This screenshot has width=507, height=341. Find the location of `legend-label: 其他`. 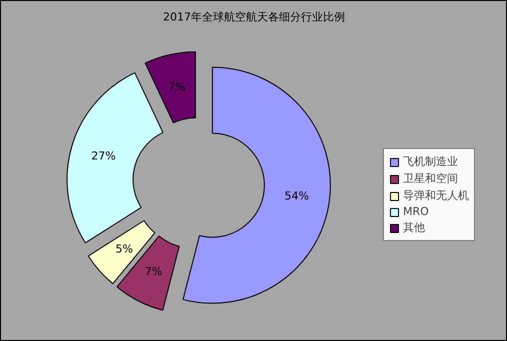

legend-label: 其他 is located at coordinates (414, 227).